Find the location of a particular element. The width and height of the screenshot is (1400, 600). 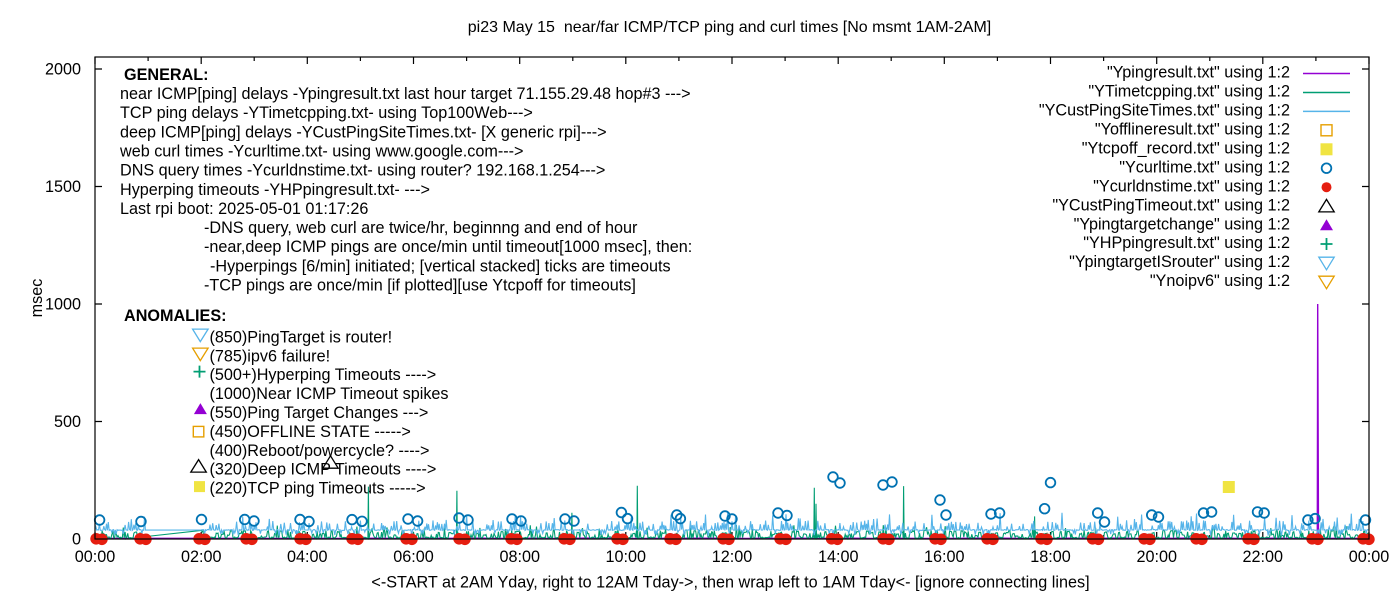

svg-text: "Ypingresult.txt" using 1:2 is located at coordinates (1198, 73).